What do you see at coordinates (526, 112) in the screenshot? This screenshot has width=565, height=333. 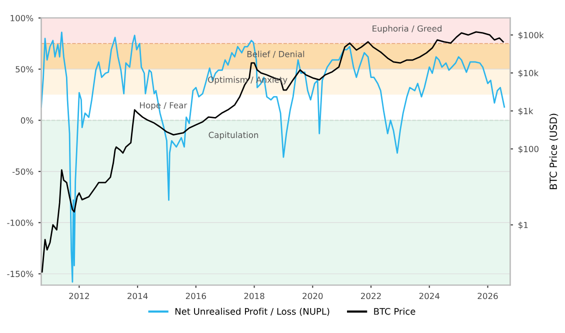 I see `y2-tick-label: $1k` at bounding box center [526, 112].